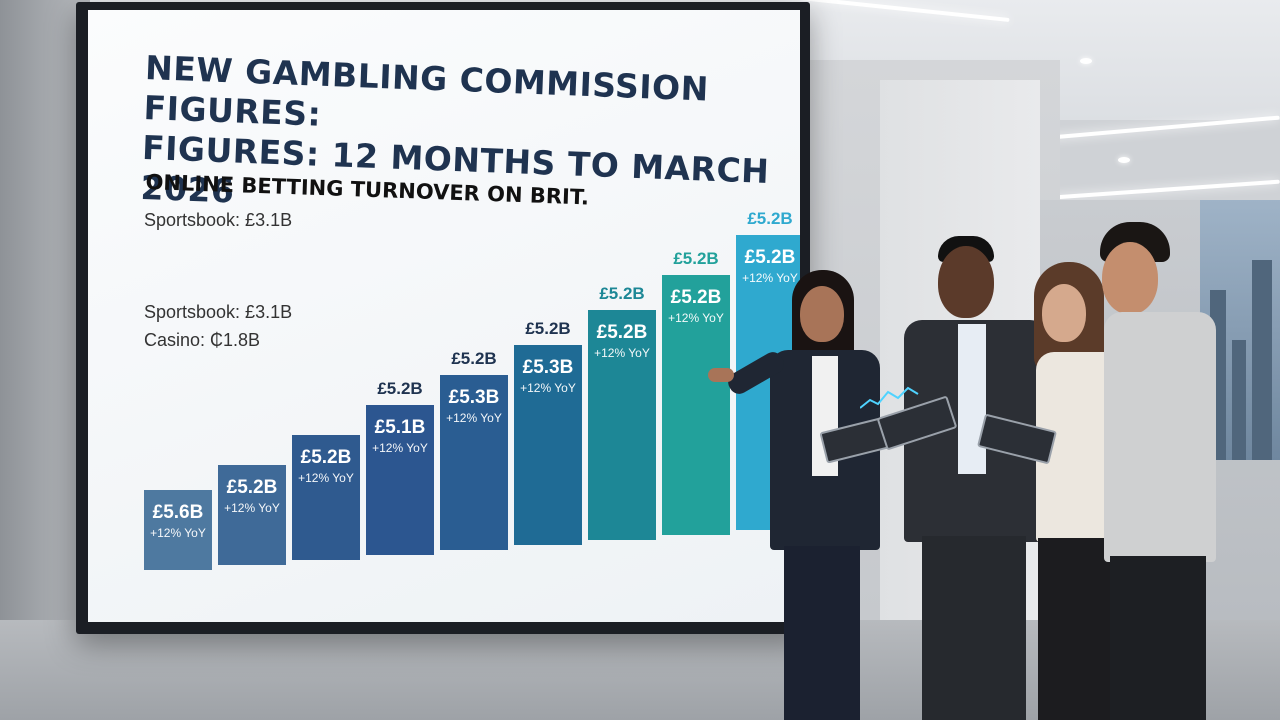 Image resolution: width=1280 pixels, height=720 pixels. What do you see at coordinates (45, 360) in the screenshot?
I see `left-wall` at bounding box center [45, 360].